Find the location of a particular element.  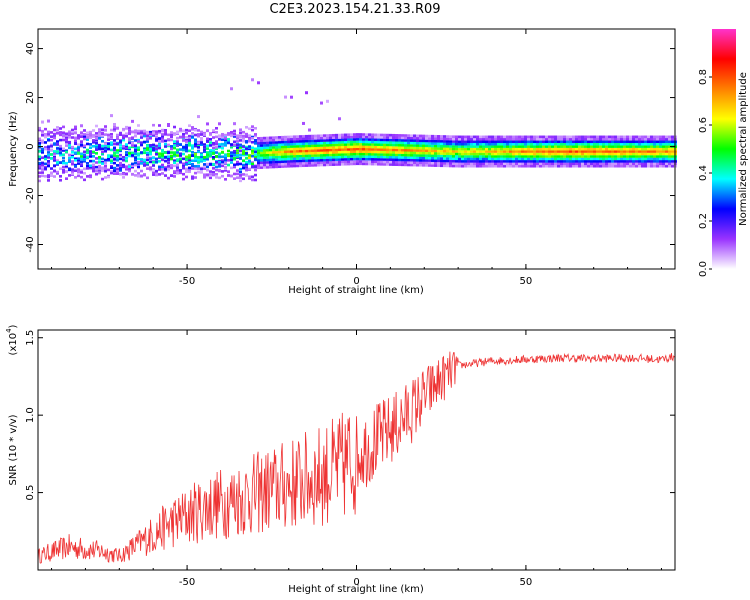

colorbar-tick-label: 0.8 is located at coordinates (703, 77).